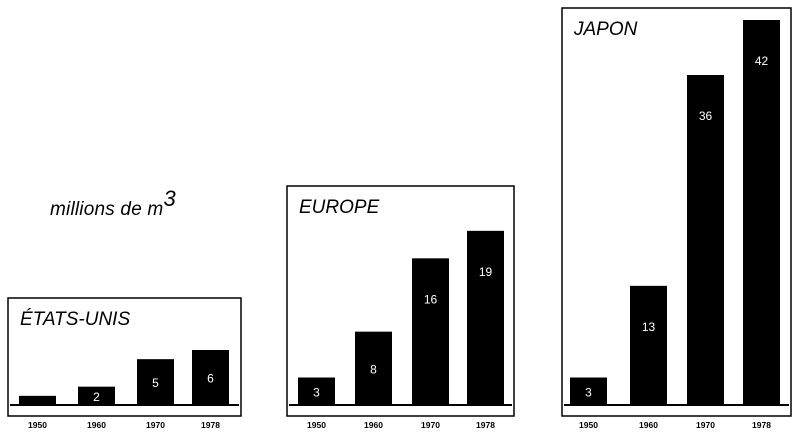 The height and width of the screenshot is (435, 800). What do you see at coordinates (605, 29) in the screenshot?
I see `panel-title: JAPON` at bounding box center [605, 29].